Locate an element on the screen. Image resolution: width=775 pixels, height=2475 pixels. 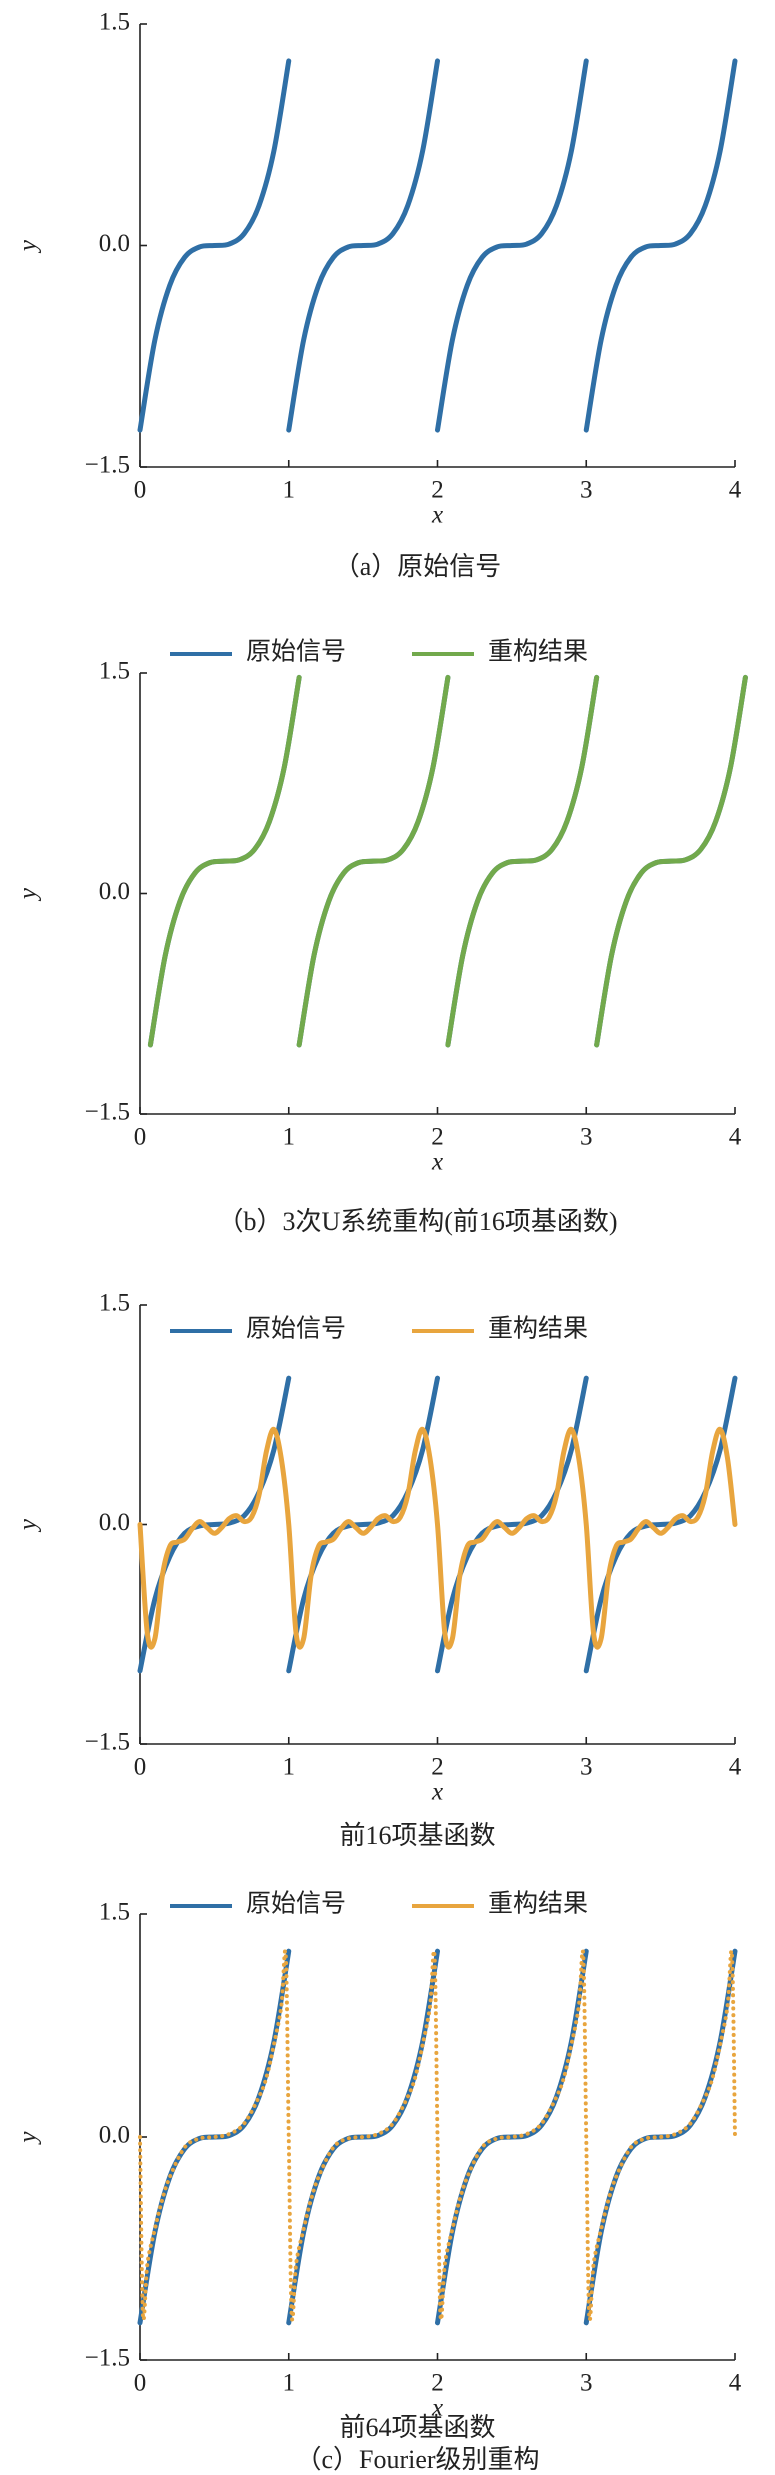
caption: （c）Fourier级别重构 is located at coordinates (417, 2459).